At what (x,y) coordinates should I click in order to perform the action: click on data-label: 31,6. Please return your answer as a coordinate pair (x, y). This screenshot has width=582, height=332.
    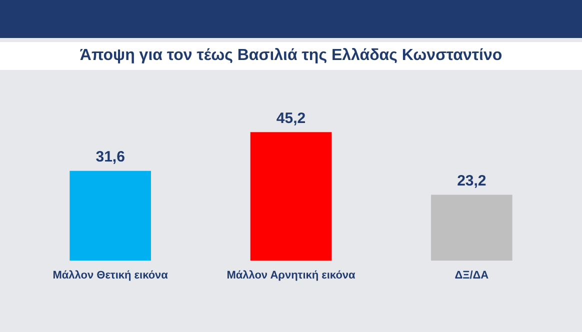
    Looking at the image, I should click on (110, 157).